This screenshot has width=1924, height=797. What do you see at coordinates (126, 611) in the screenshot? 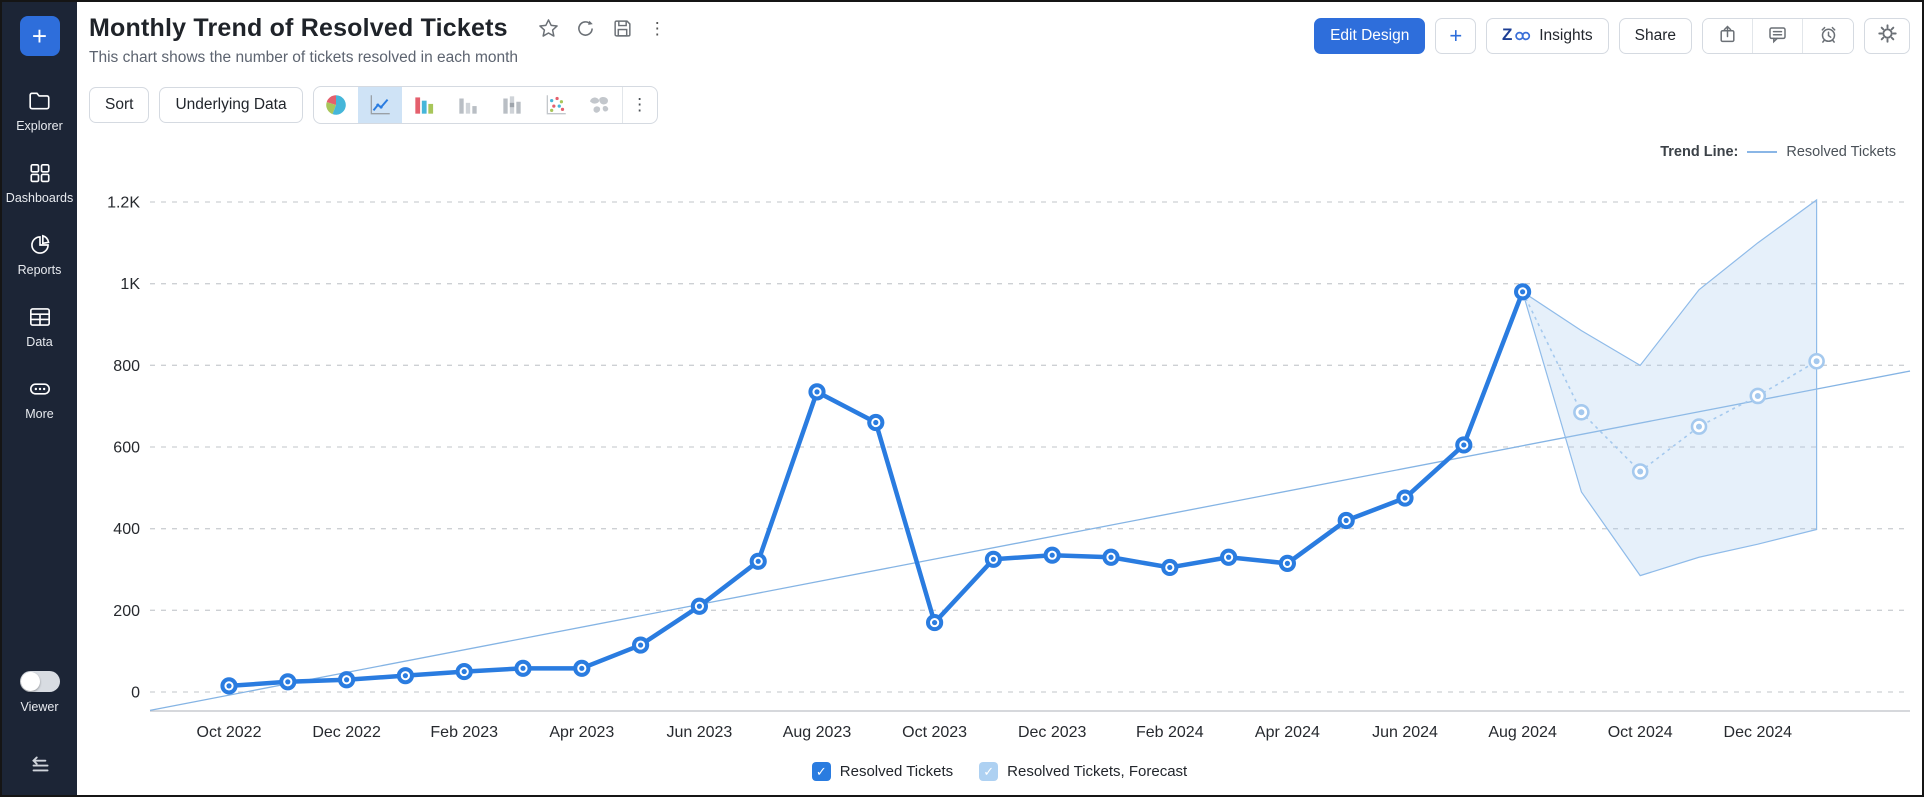
I see `y-axis-tick-label: 200` at bounding box center [126, 611].